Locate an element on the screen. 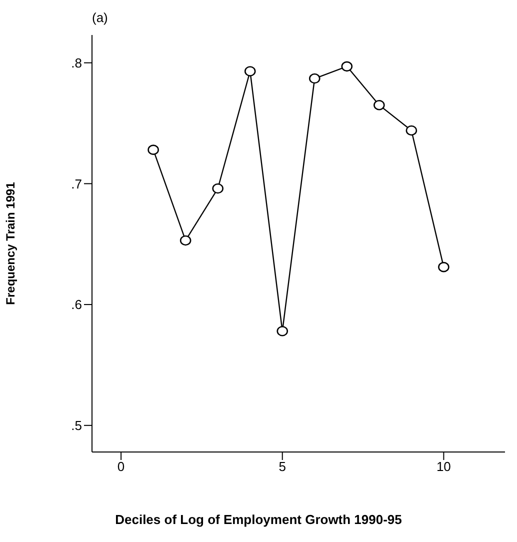  y-tick-label: .8 is located at coordinates (76, 62).